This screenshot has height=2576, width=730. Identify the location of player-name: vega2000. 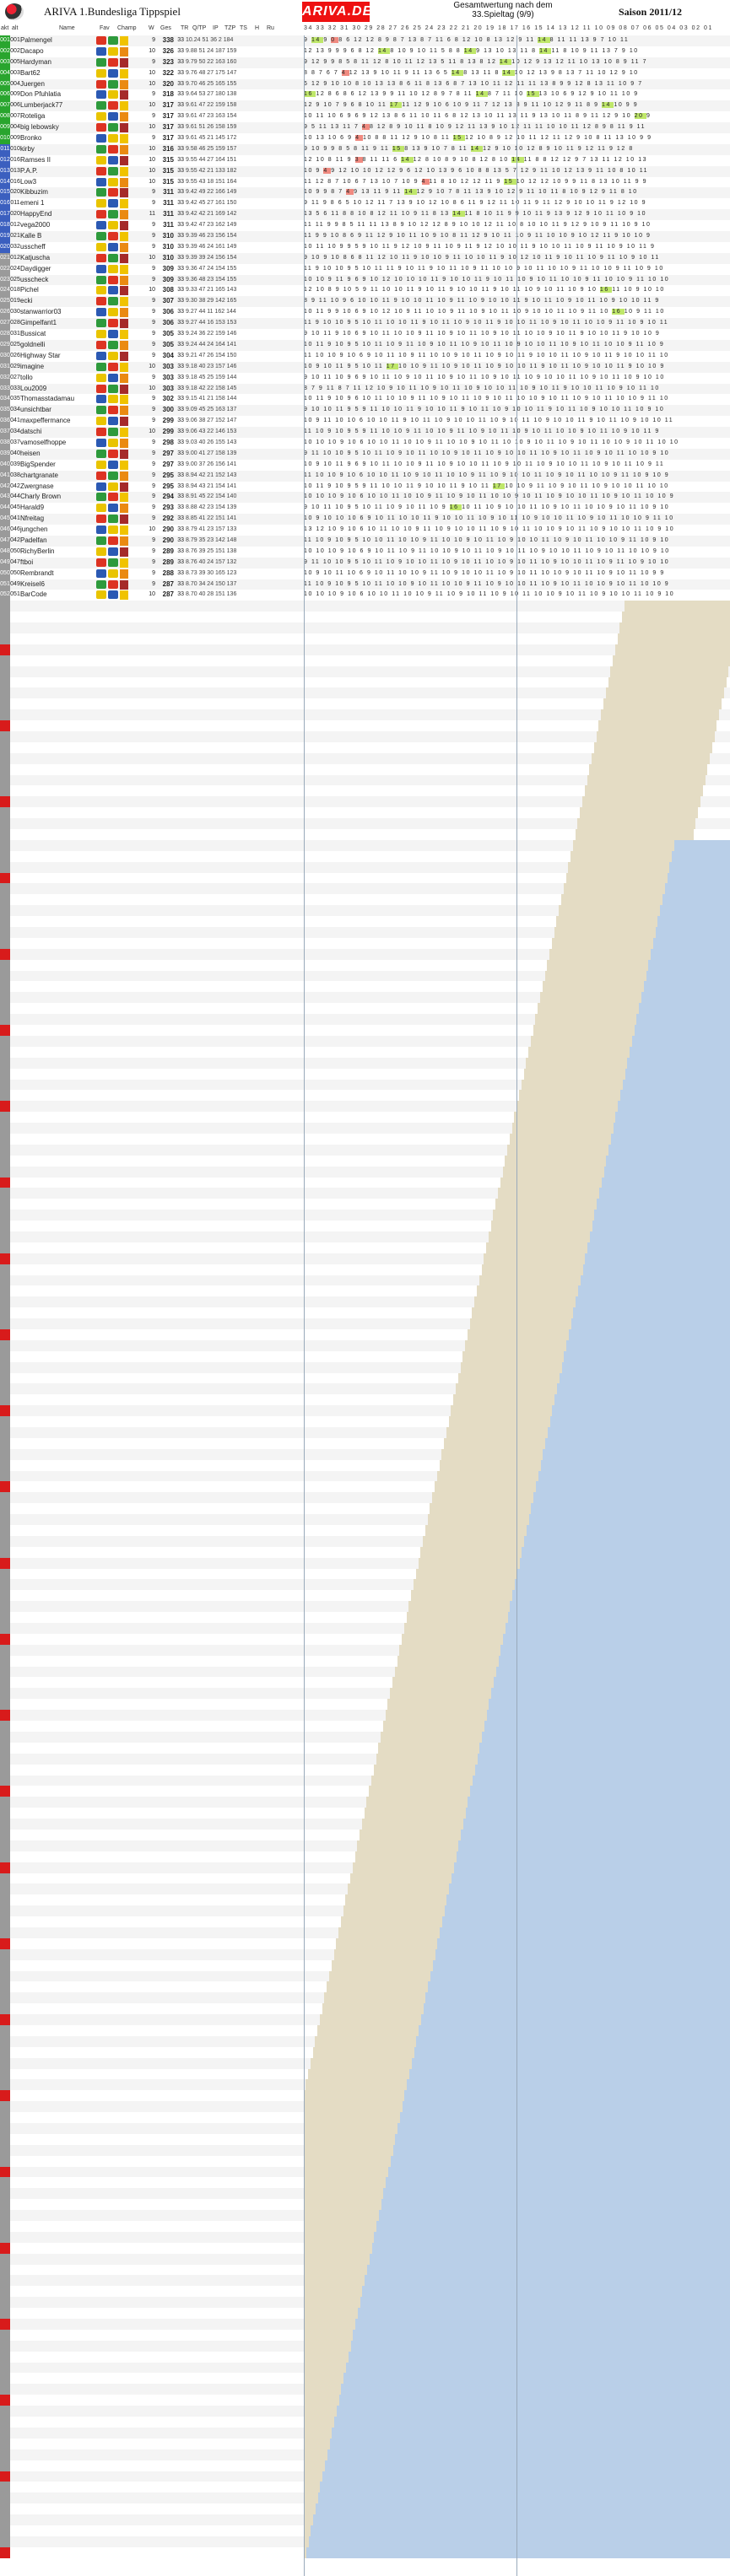
(36, 225).